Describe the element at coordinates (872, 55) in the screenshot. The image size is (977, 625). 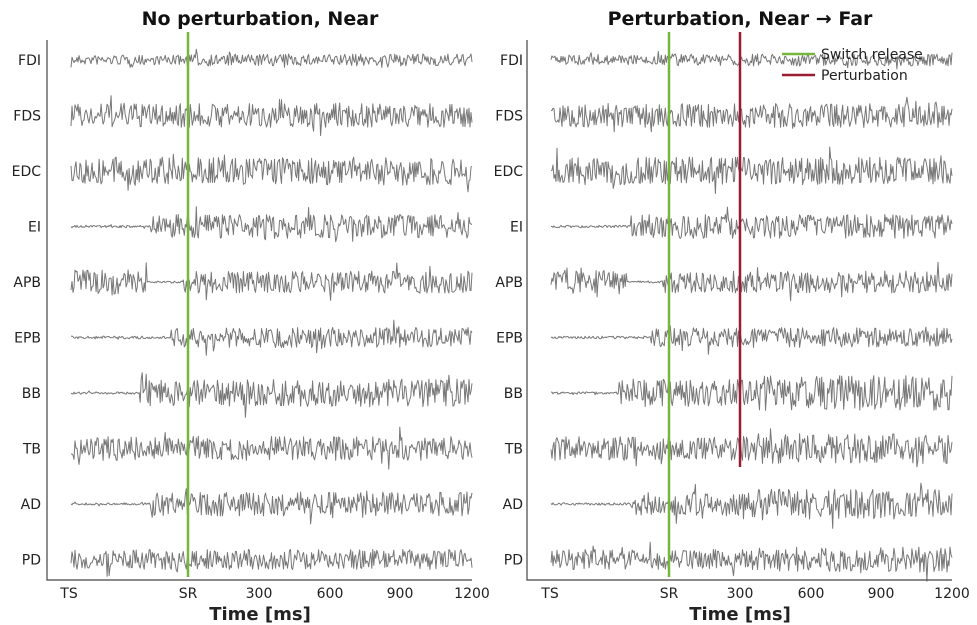
I see `legend-label-switch-release: Switch release` at that location.